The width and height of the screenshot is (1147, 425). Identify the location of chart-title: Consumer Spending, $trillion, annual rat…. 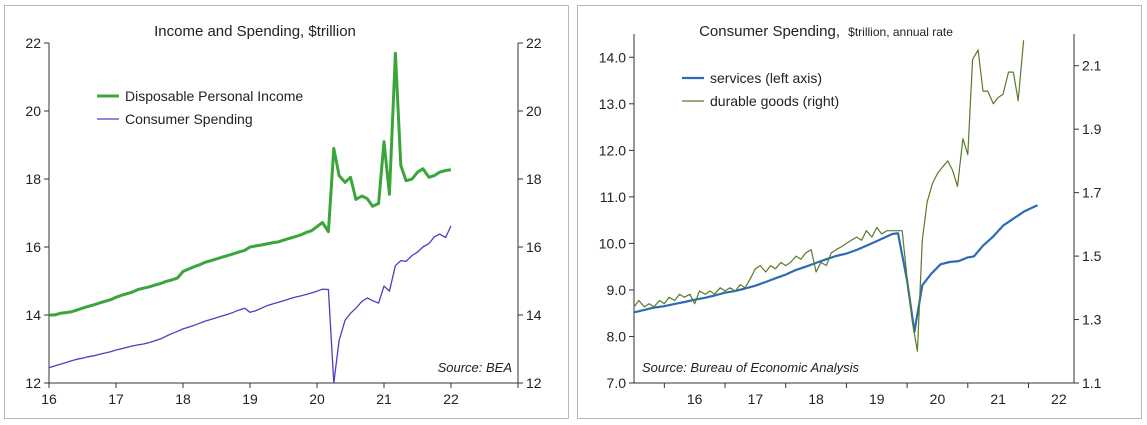
(826, 31).